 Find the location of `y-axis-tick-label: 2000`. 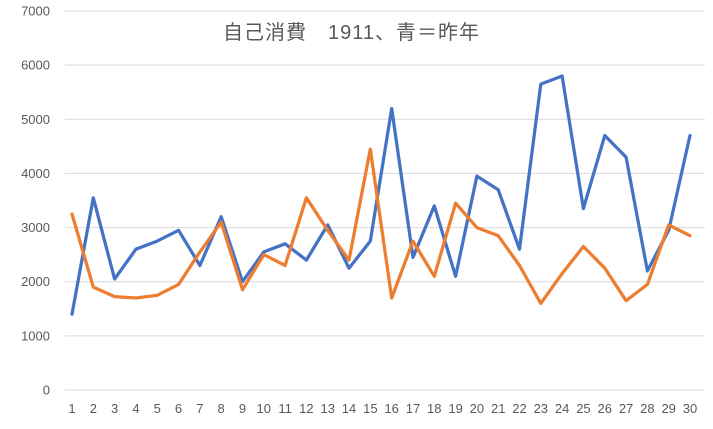

y-axis-tick-label: 2000 is located at coordinates (35, 281).